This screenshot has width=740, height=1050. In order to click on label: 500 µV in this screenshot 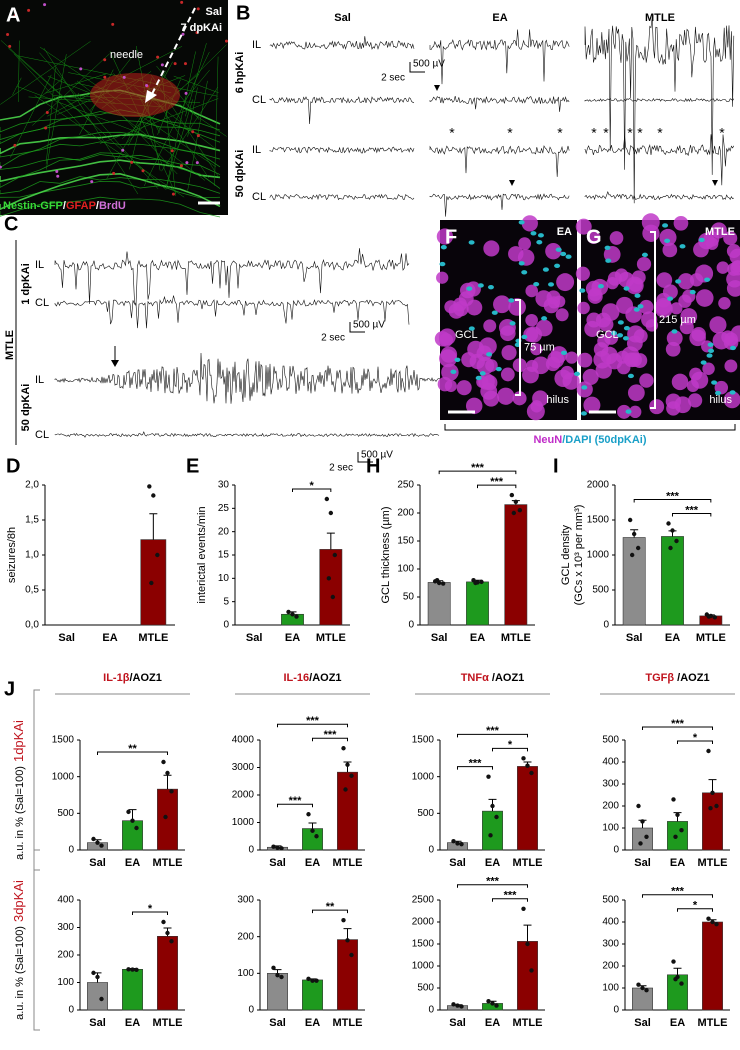, I will do `click(369, 325)`.